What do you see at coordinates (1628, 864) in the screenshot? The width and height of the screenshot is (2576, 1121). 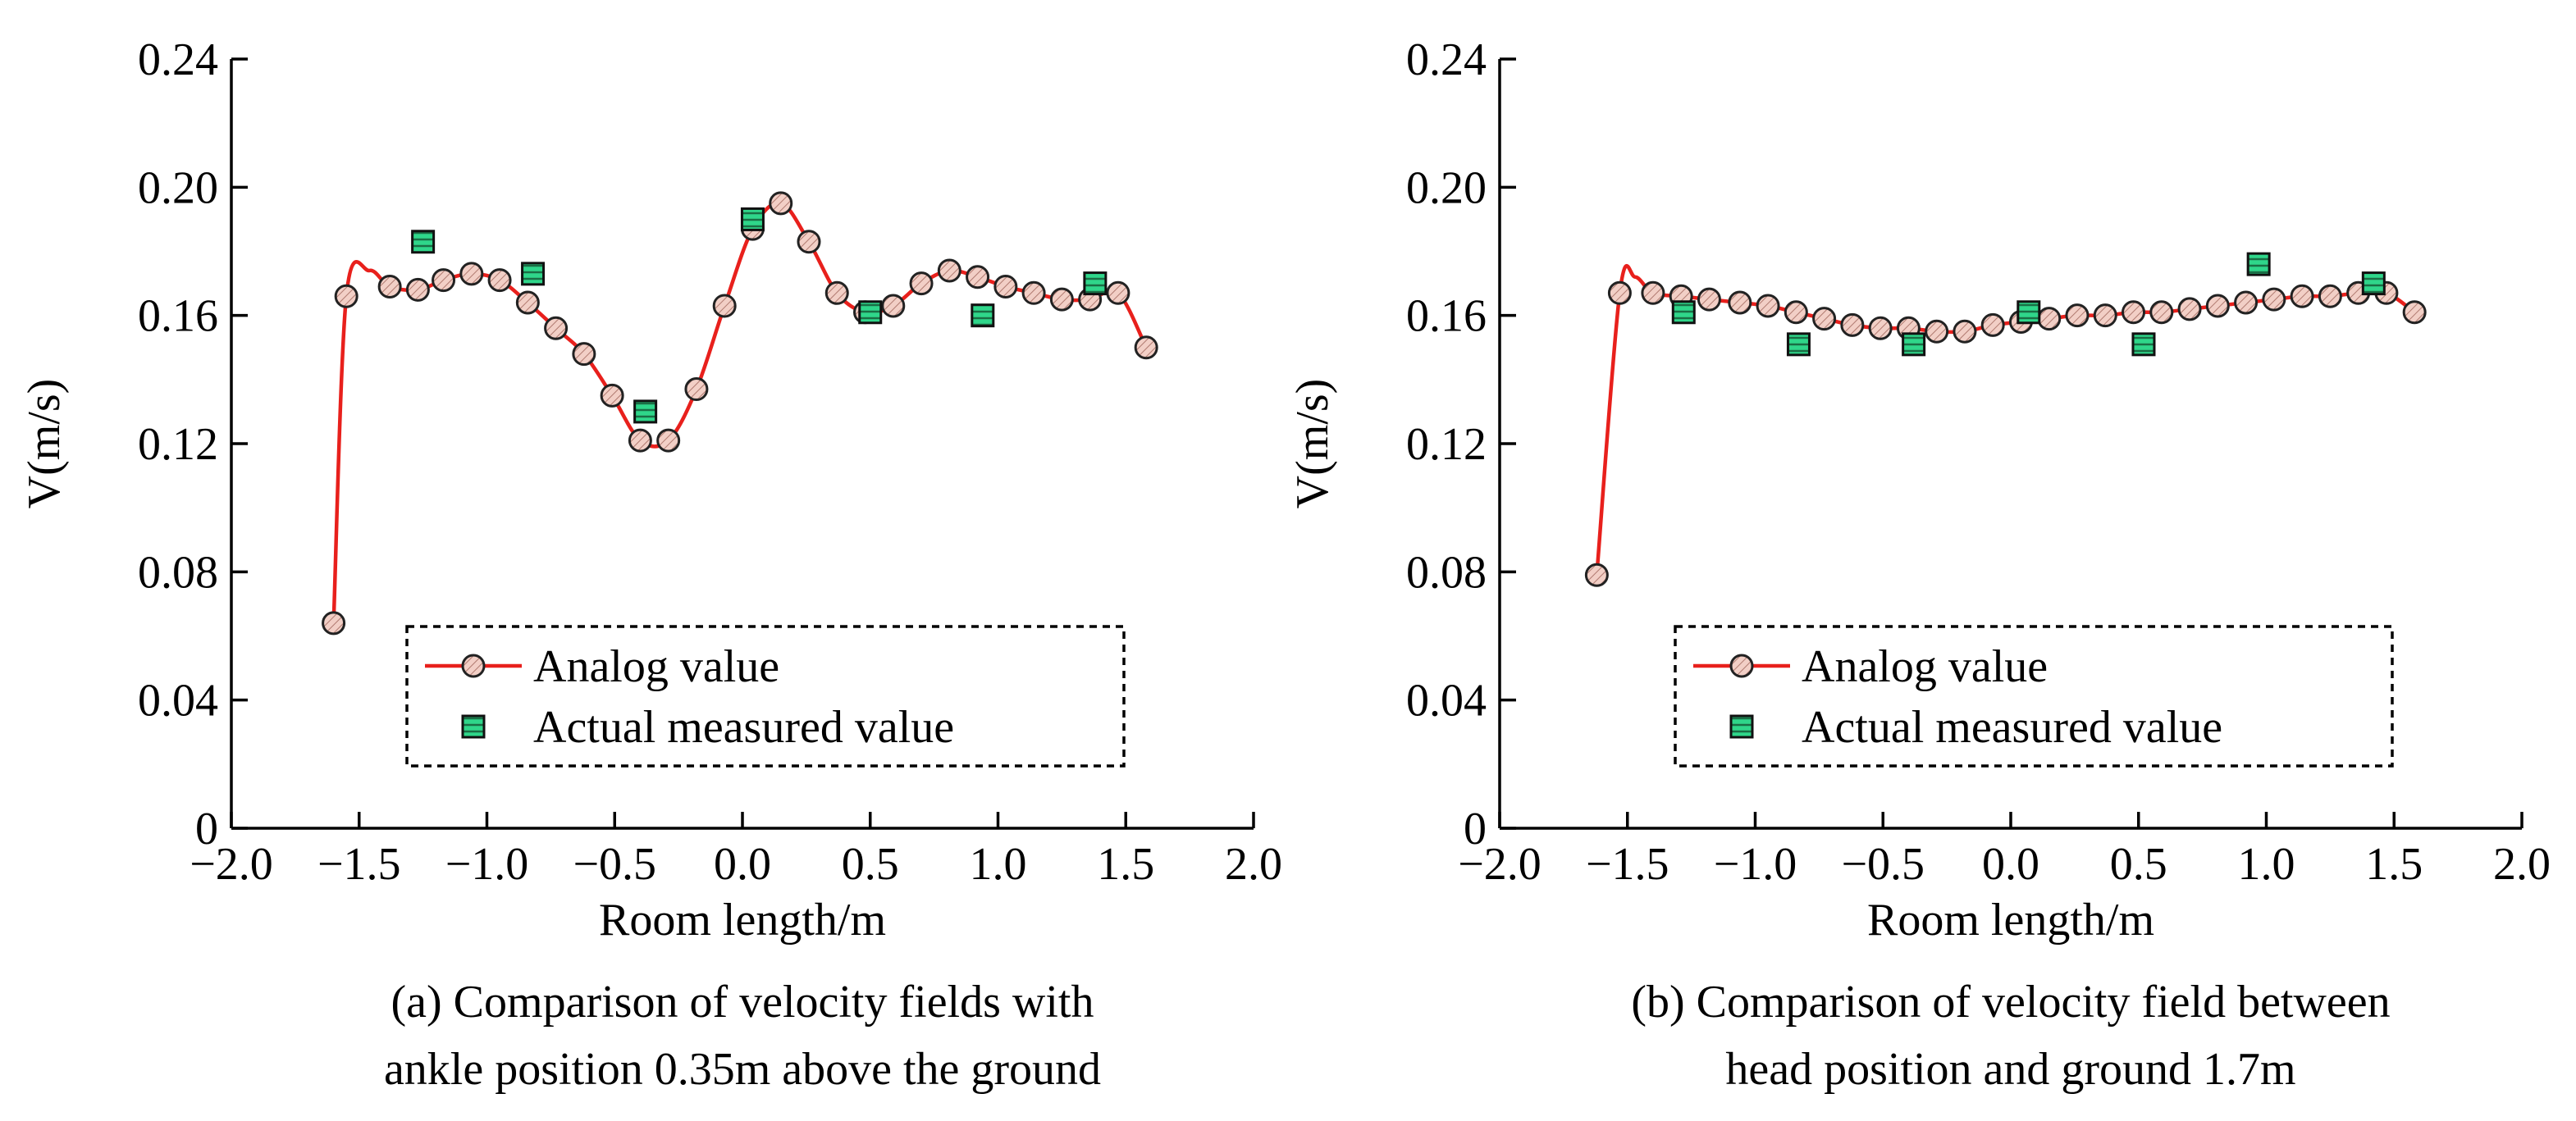 I see `x-tick-label: −1.5` at bounding box center [1628, 864].